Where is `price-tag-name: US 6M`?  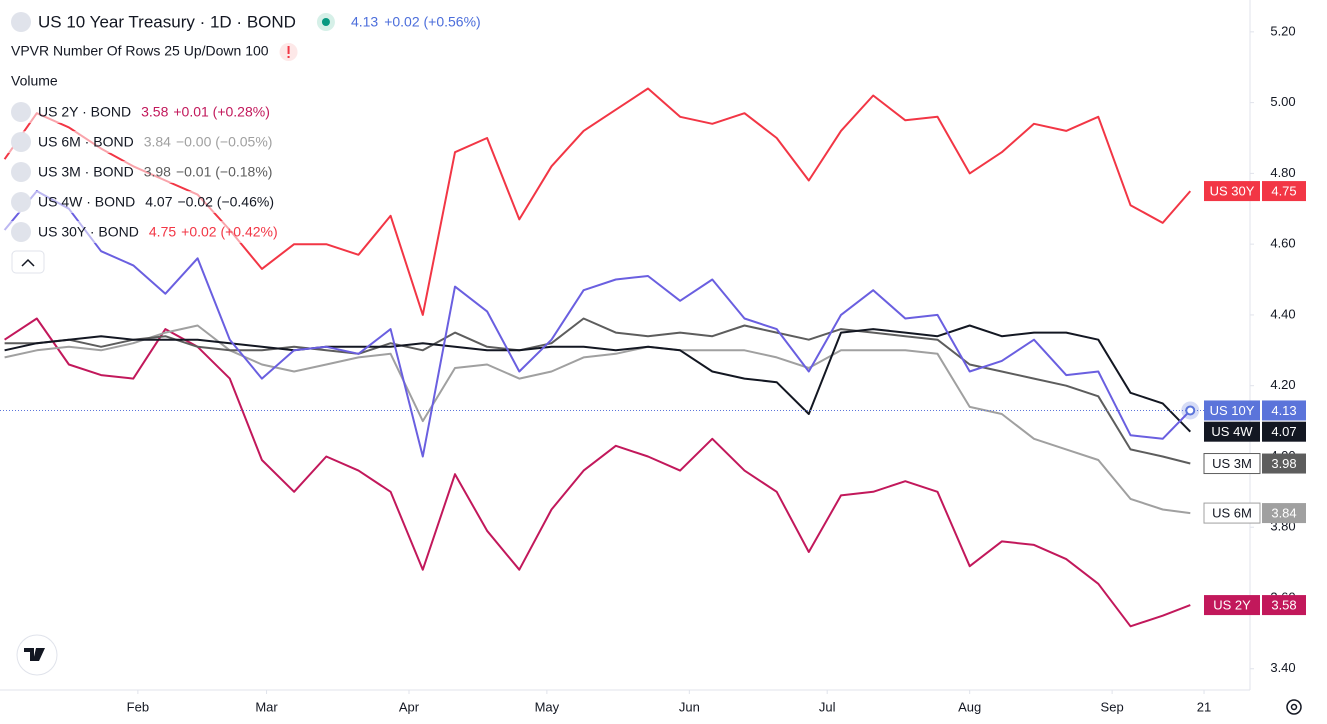
price-tag-name: US 6M is located at coordinates (1232, 513).